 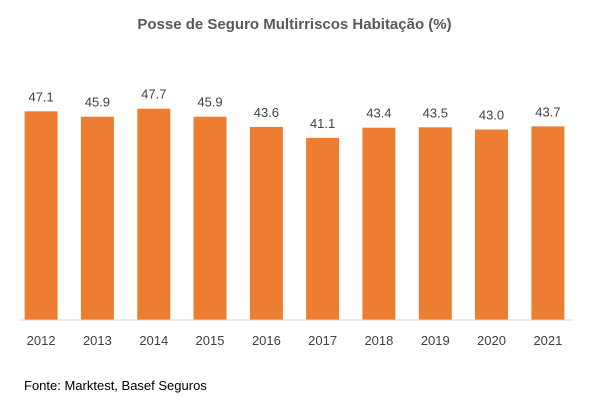 I want to click on bar-2017, so click(x=323, y=228).